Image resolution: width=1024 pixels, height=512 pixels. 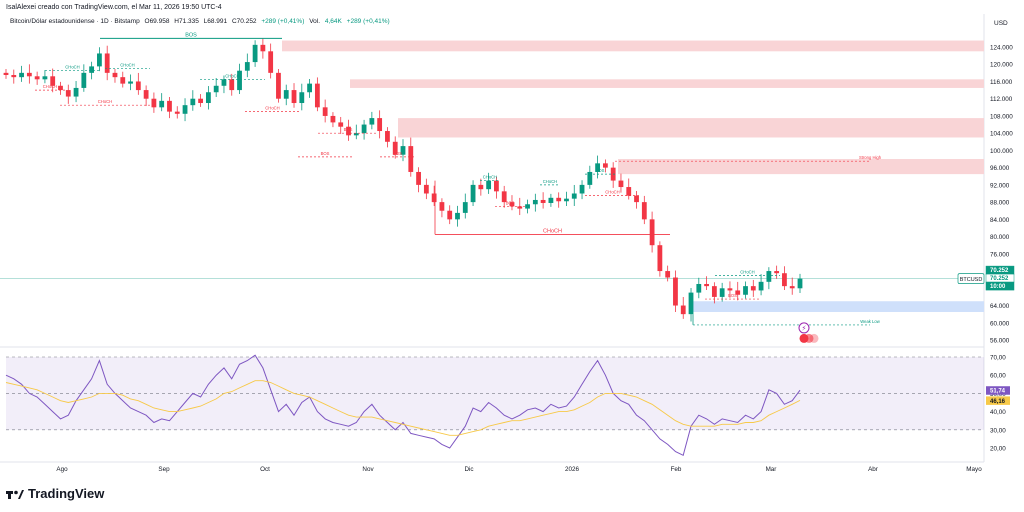 What do you see at coordinates (998, 412) in the screenshot?
I see `rsi-tick-label: 40,00` at bounding box center [998, 412].